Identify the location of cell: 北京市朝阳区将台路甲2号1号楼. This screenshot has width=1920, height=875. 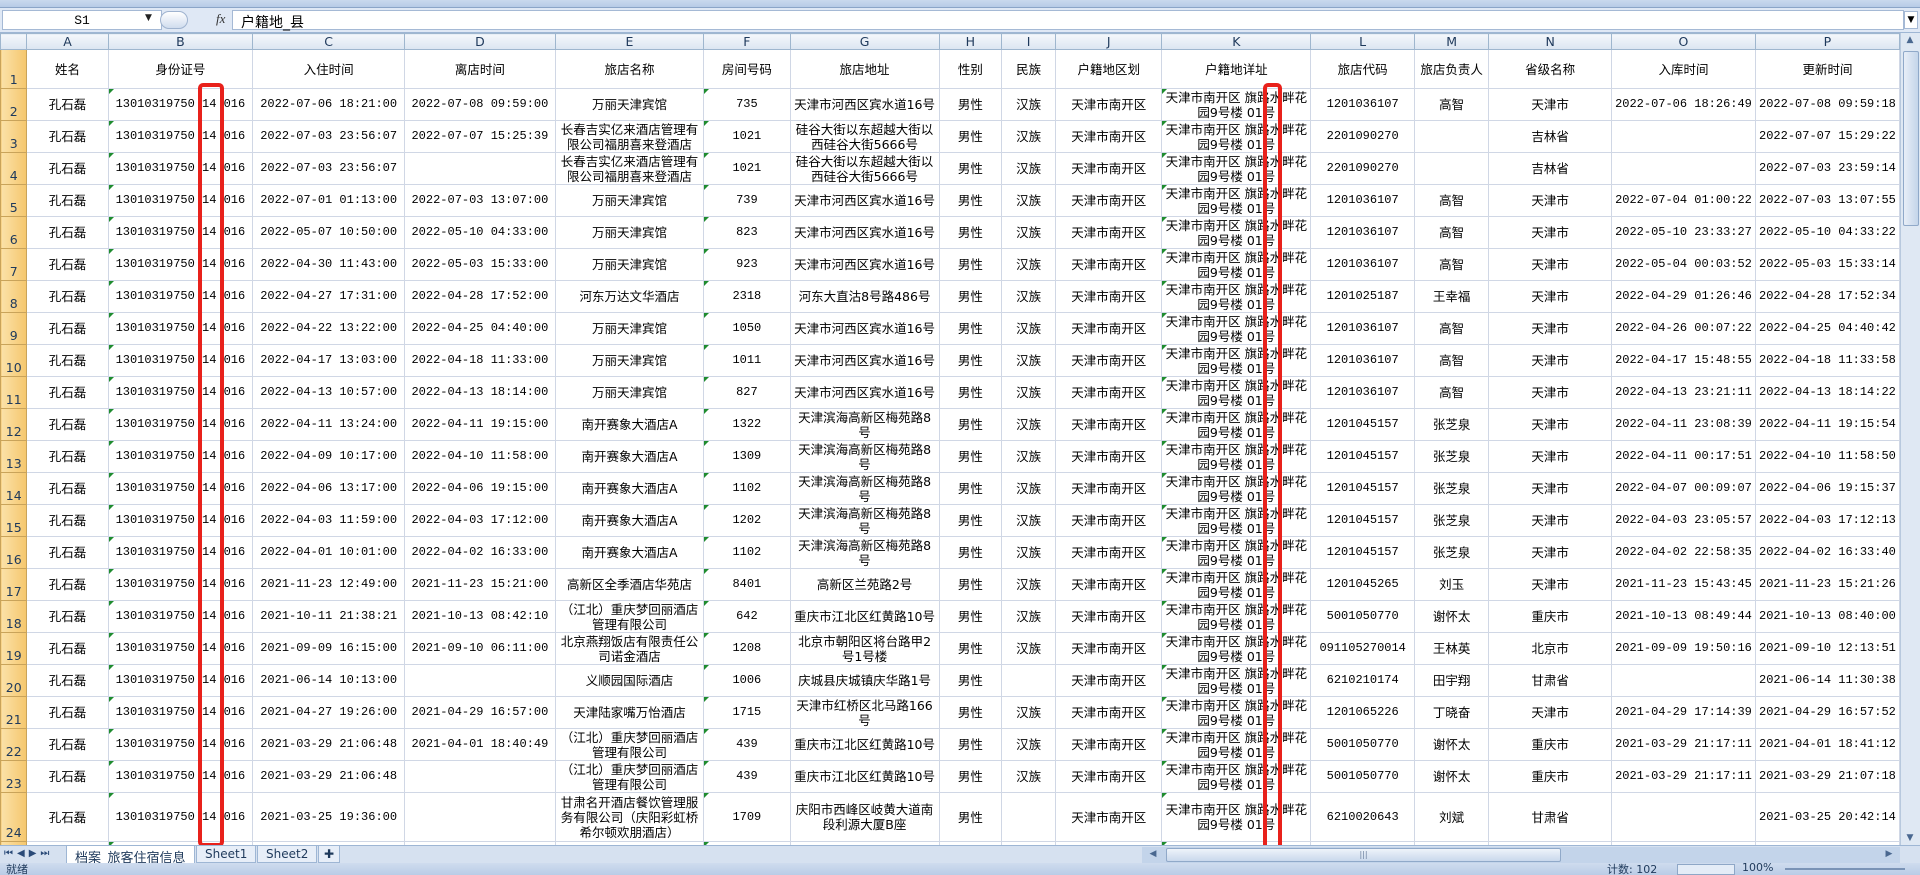
(864, 648).